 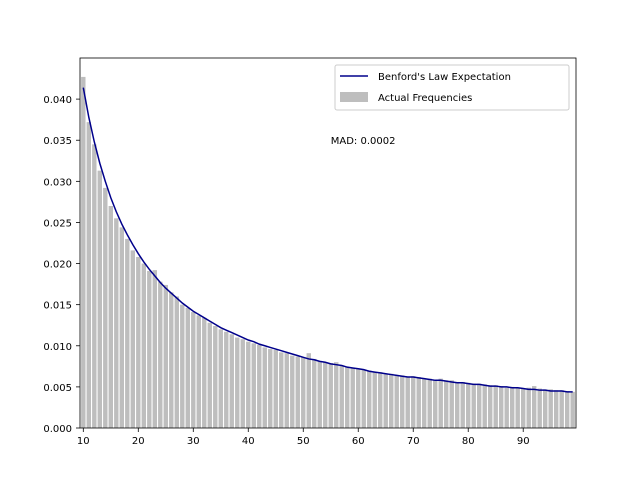 I want to click on x-tick-label: 50, so click(x=303, y=441).